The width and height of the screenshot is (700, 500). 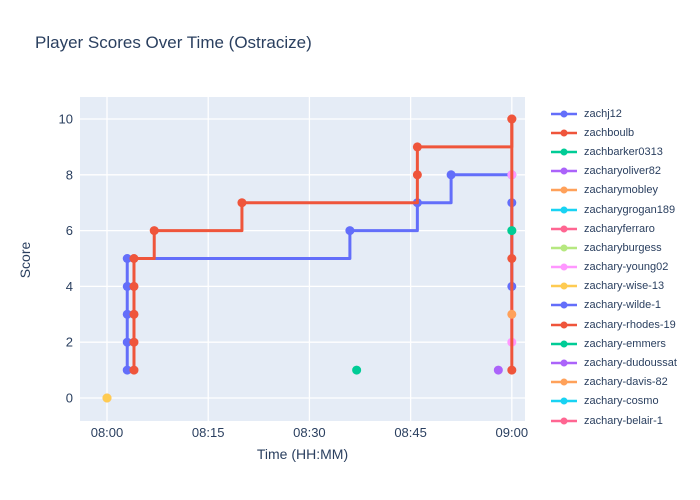 I want to click on y-tick-label: 0, so click(x=69, y=398).